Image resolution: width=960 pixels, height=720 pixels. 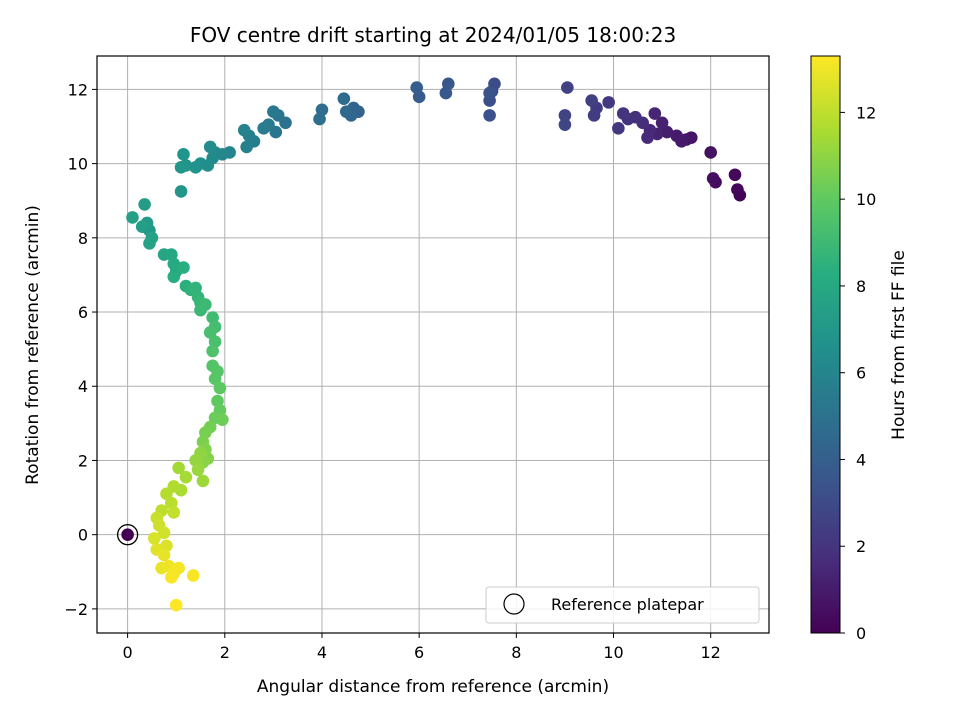 I want to click on y-tick-label: 6, so click(x=83, y=312).